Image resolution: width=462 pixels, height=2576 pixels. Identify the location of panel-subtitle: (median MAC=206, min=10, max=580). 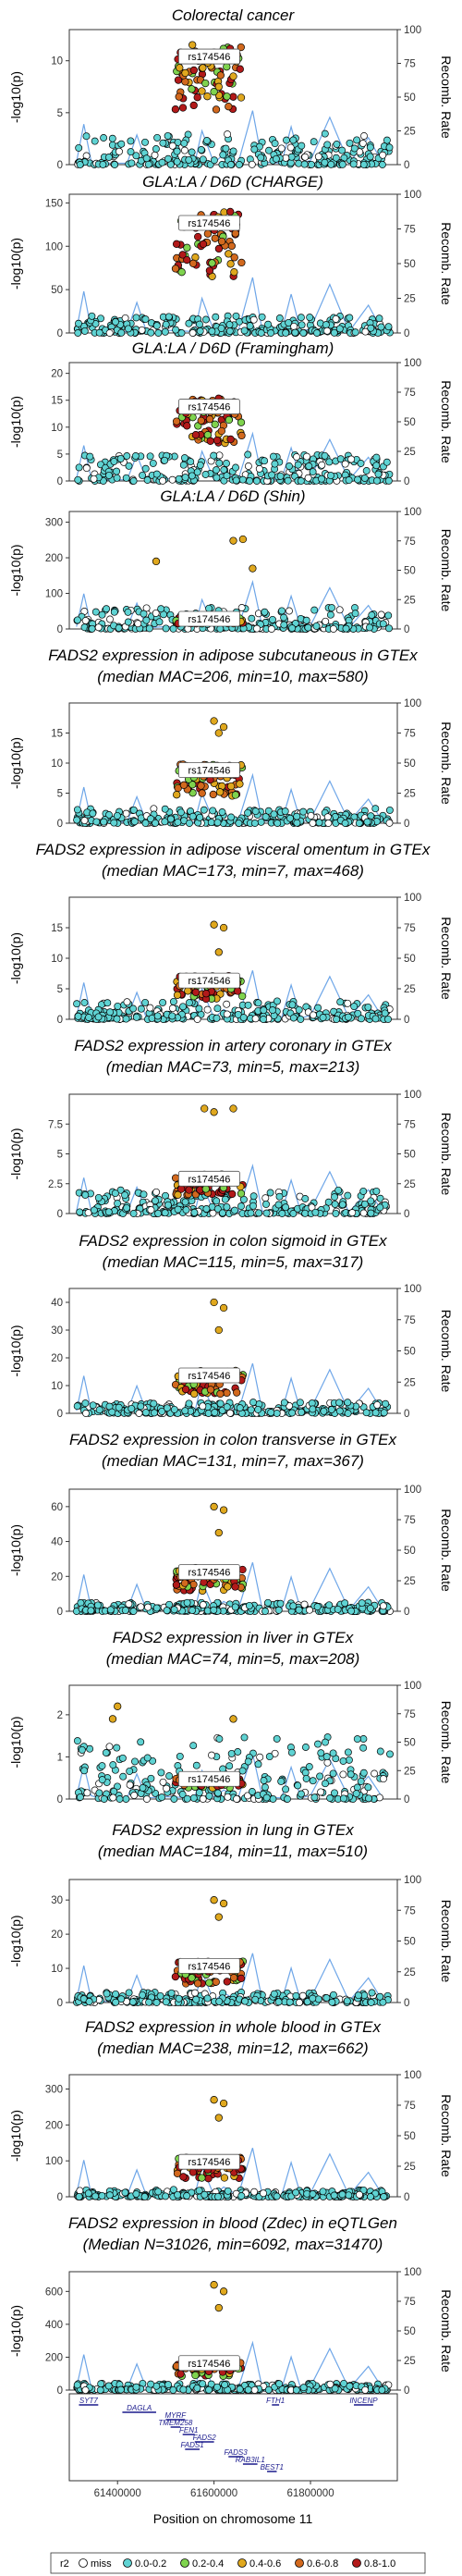
(233, 676).